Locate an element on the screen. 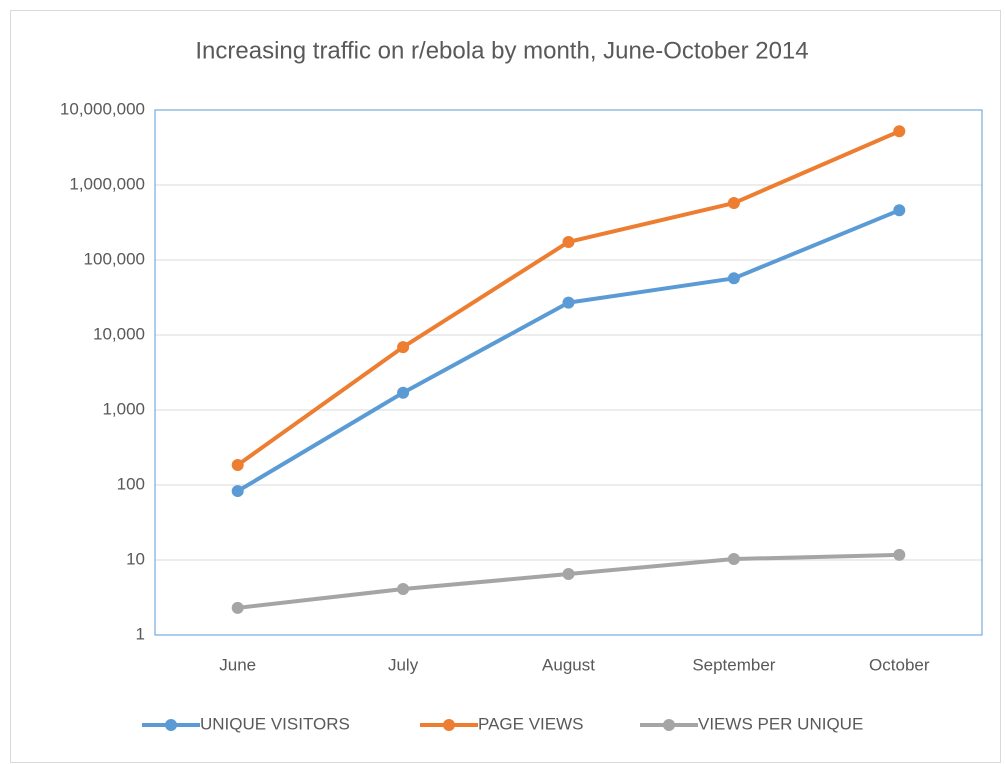 The width and height of the screenshot is (1005, 764). y-tick-label: 1,000,000 is located at coordinates (107, 183).